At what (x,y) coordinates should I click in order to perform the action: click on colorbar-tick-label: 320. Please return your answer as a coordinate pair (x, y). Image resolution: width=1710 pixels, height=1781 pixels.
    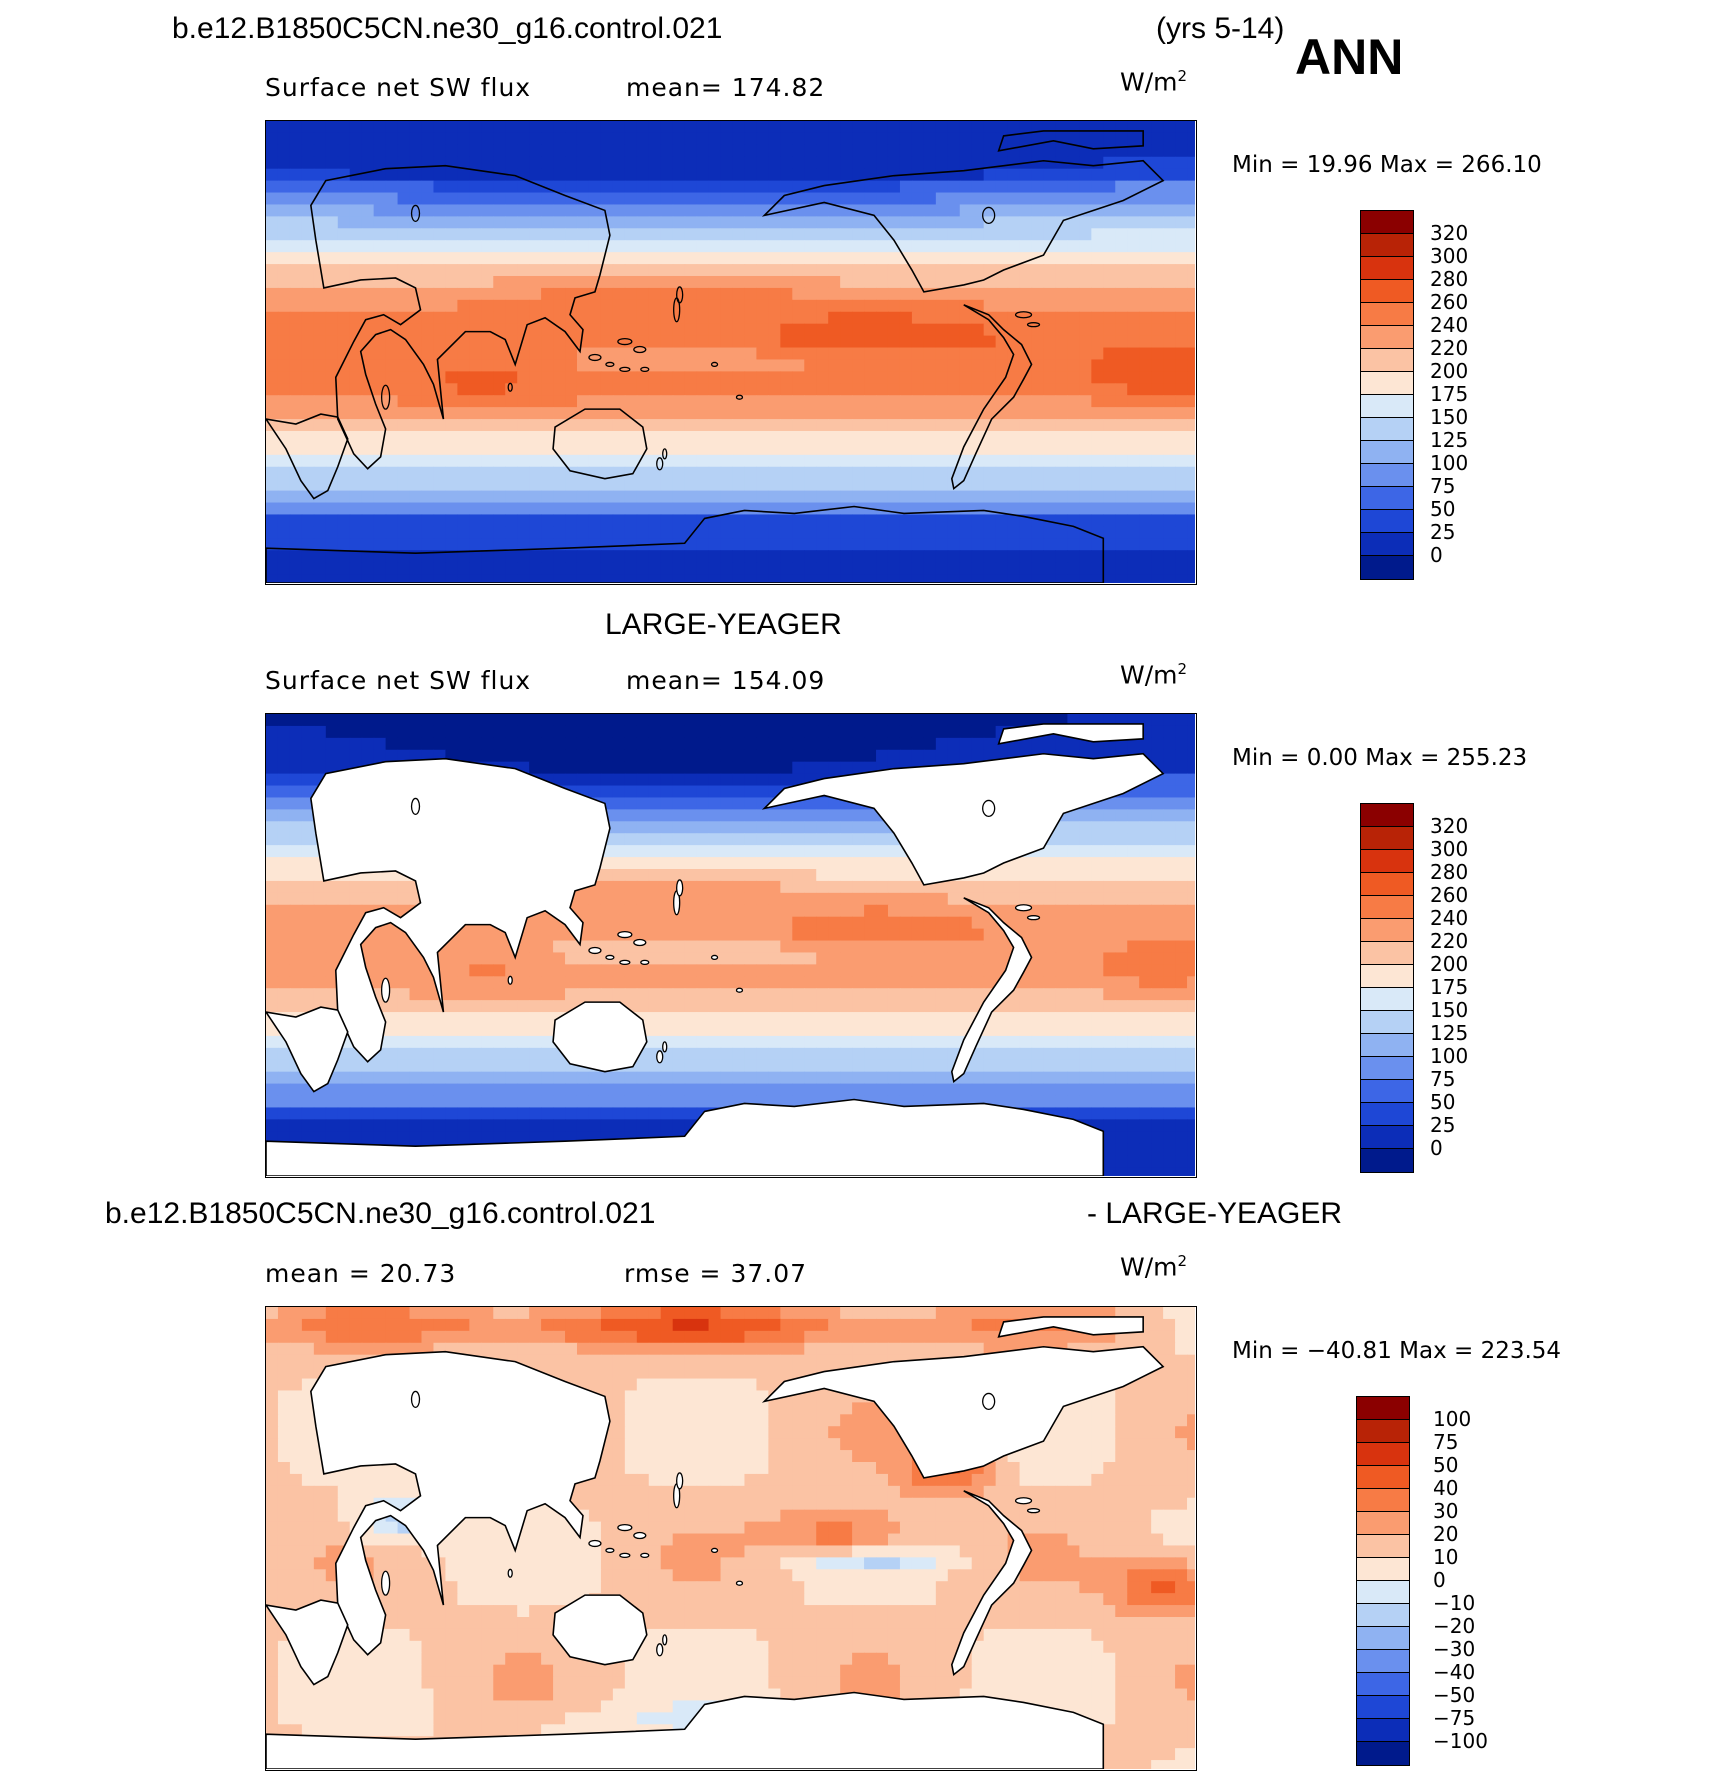
    Looking at the image, I should click on (1449, 233).